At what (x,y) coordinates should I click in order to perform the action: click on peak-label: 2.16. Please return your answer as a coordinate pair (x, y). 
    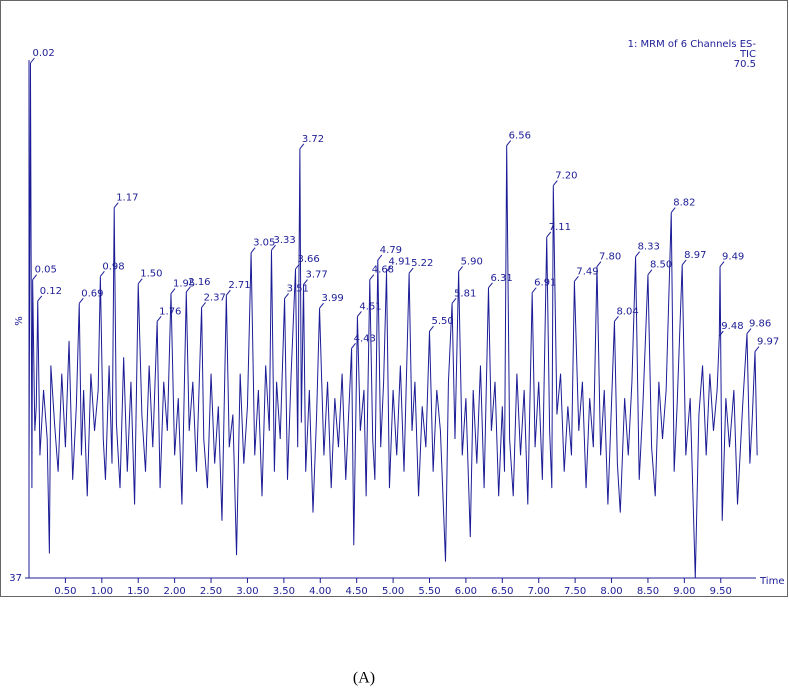
    Looking at the image, I should click on (199, 282).